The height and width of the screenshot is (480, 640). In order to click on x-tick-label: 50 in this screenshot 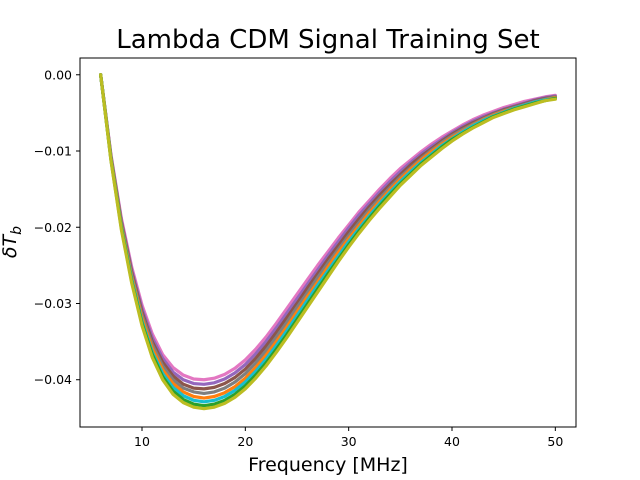, I will do `click(555, 441)`.